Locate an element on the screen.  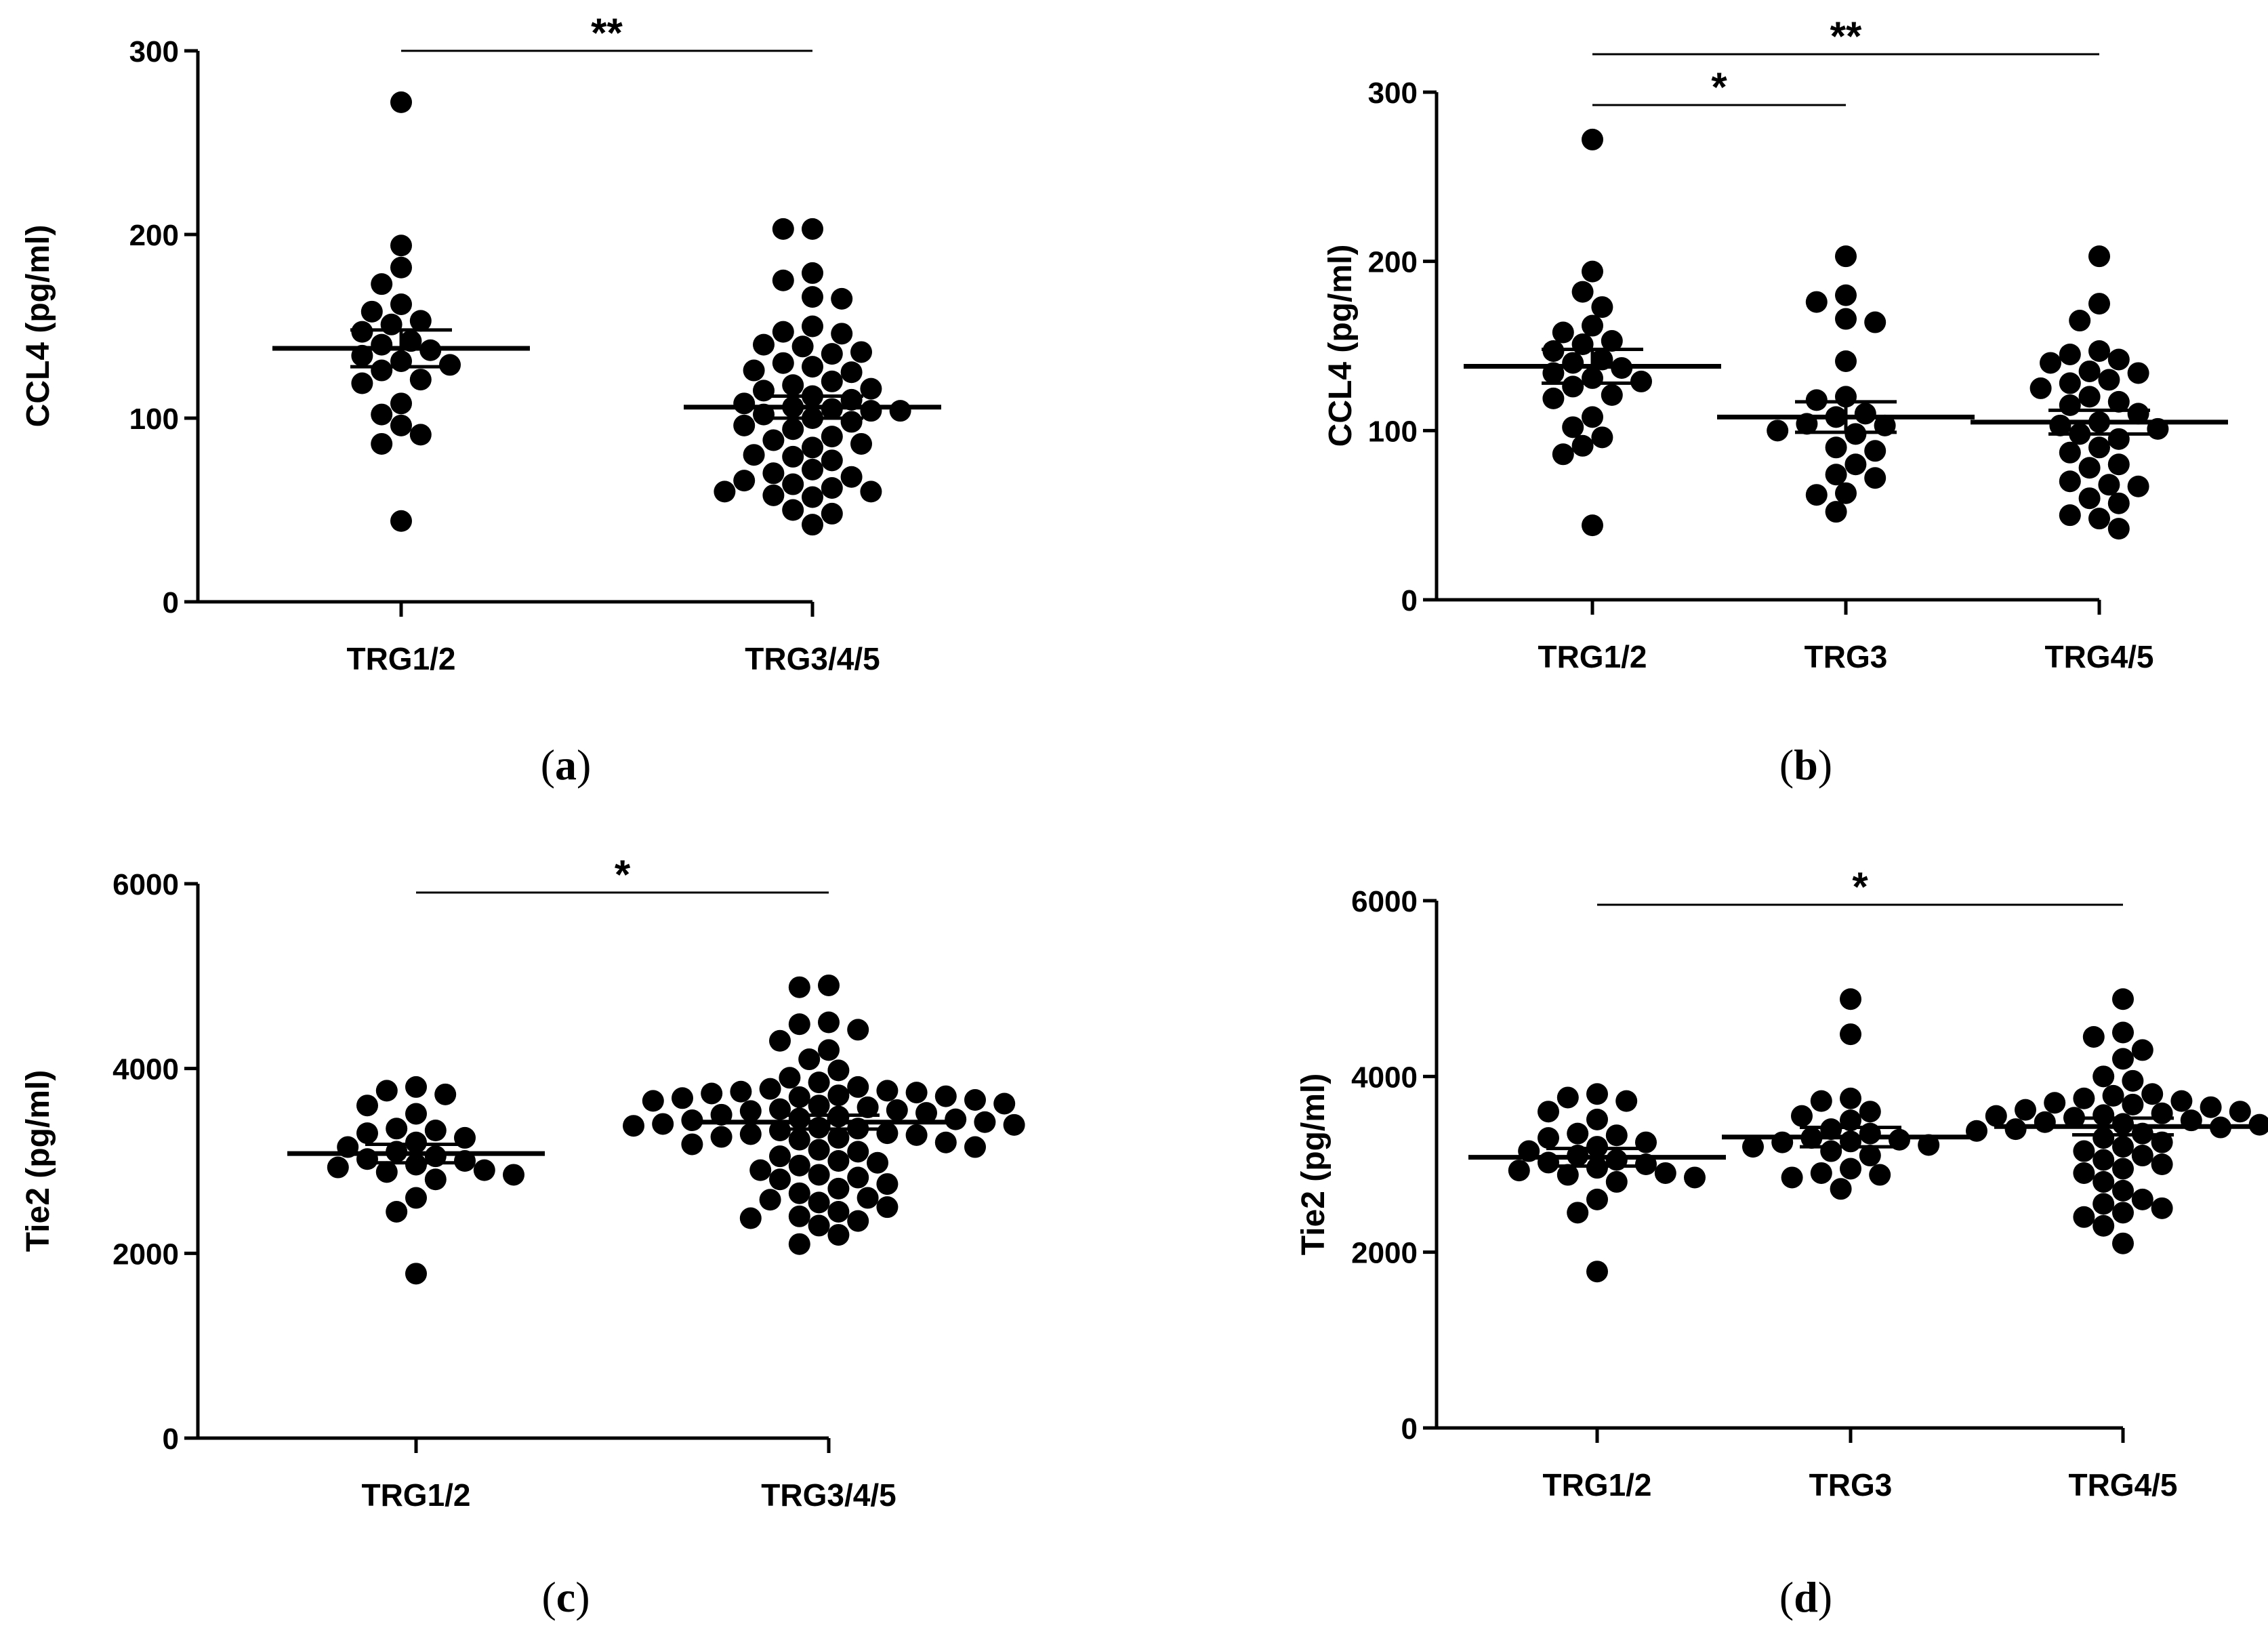
x-tick-label: TRG4/5 is located at coordinates (2122, 1484).